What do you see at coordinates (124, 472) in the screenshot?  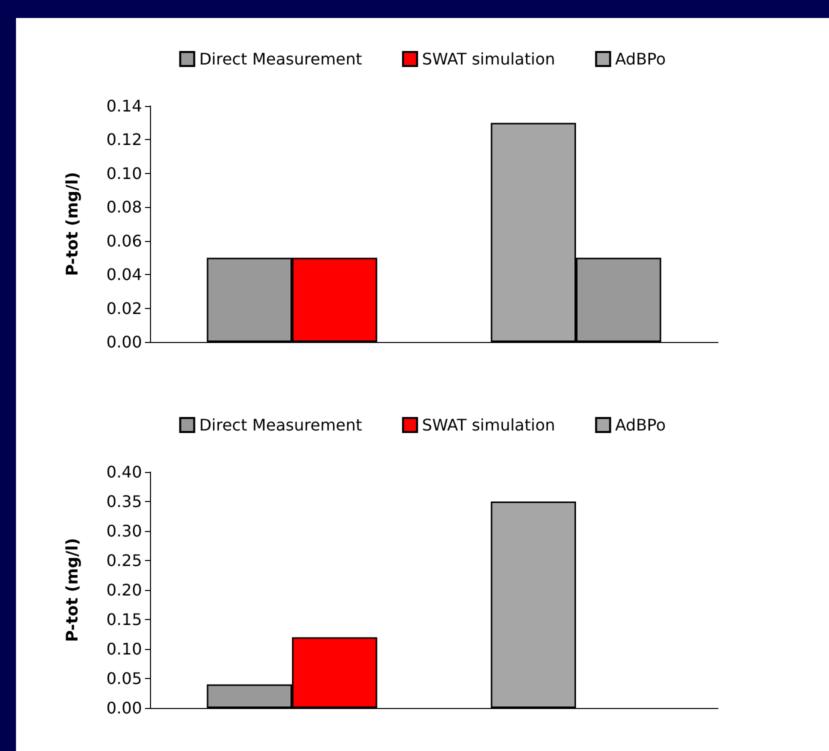 I see `y-tick-label: 0.40` at bounding box center [124, 472].